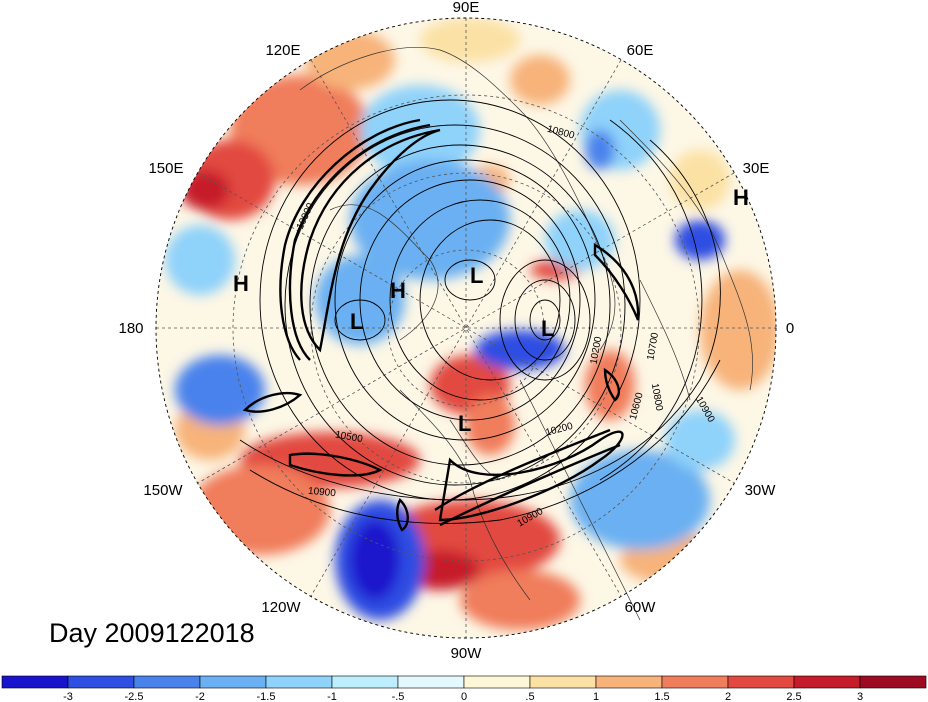 The image size is (928, 702). I want to click on colorbar-tick-label: -2.5, so click(134, 696).